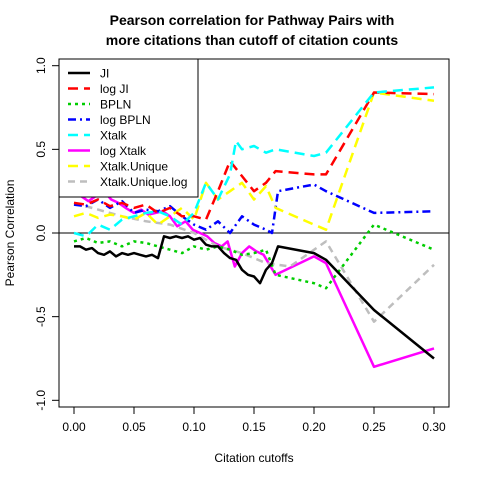  What do you see at coordinates (114, 136) in the screenshot?
I see `legend-label: Xtalk` at bounding box center [114, 136].